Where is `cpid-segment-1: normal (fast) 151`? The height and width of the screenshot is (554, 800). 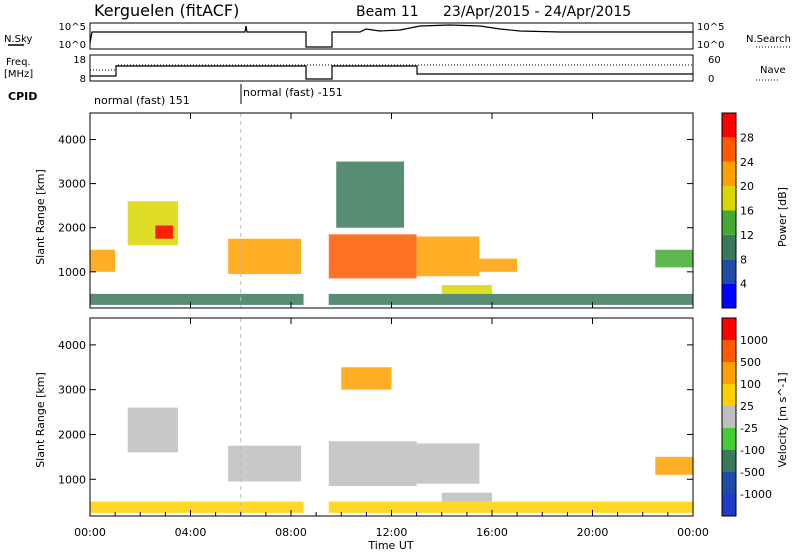
cpid-segment-1: normal (fast) 151 is located at coordinates (142, 100).